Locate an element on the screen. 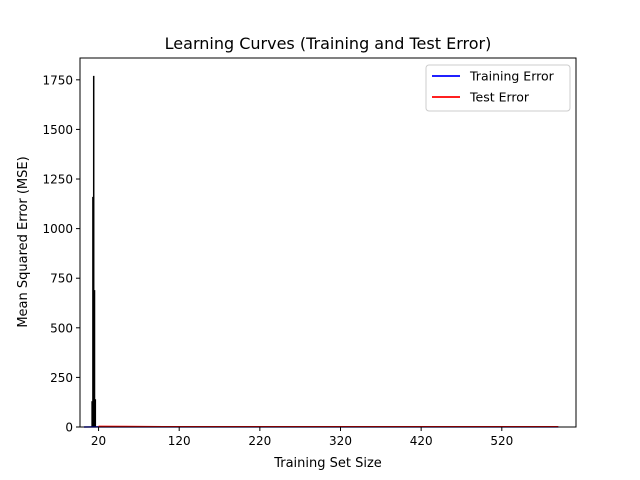 The image size is (640, 480). legend-label-test-error: Test Error is located at coordinates (499, 97).